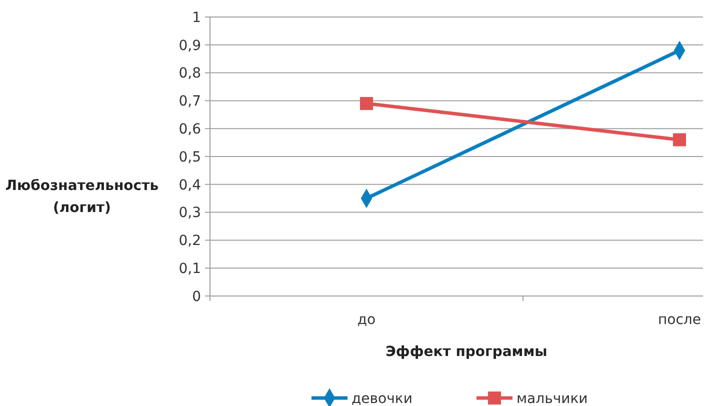  Describe the element at coordinates (679, 320) in the screenshot. I see `x-tick-label: после` at that location.